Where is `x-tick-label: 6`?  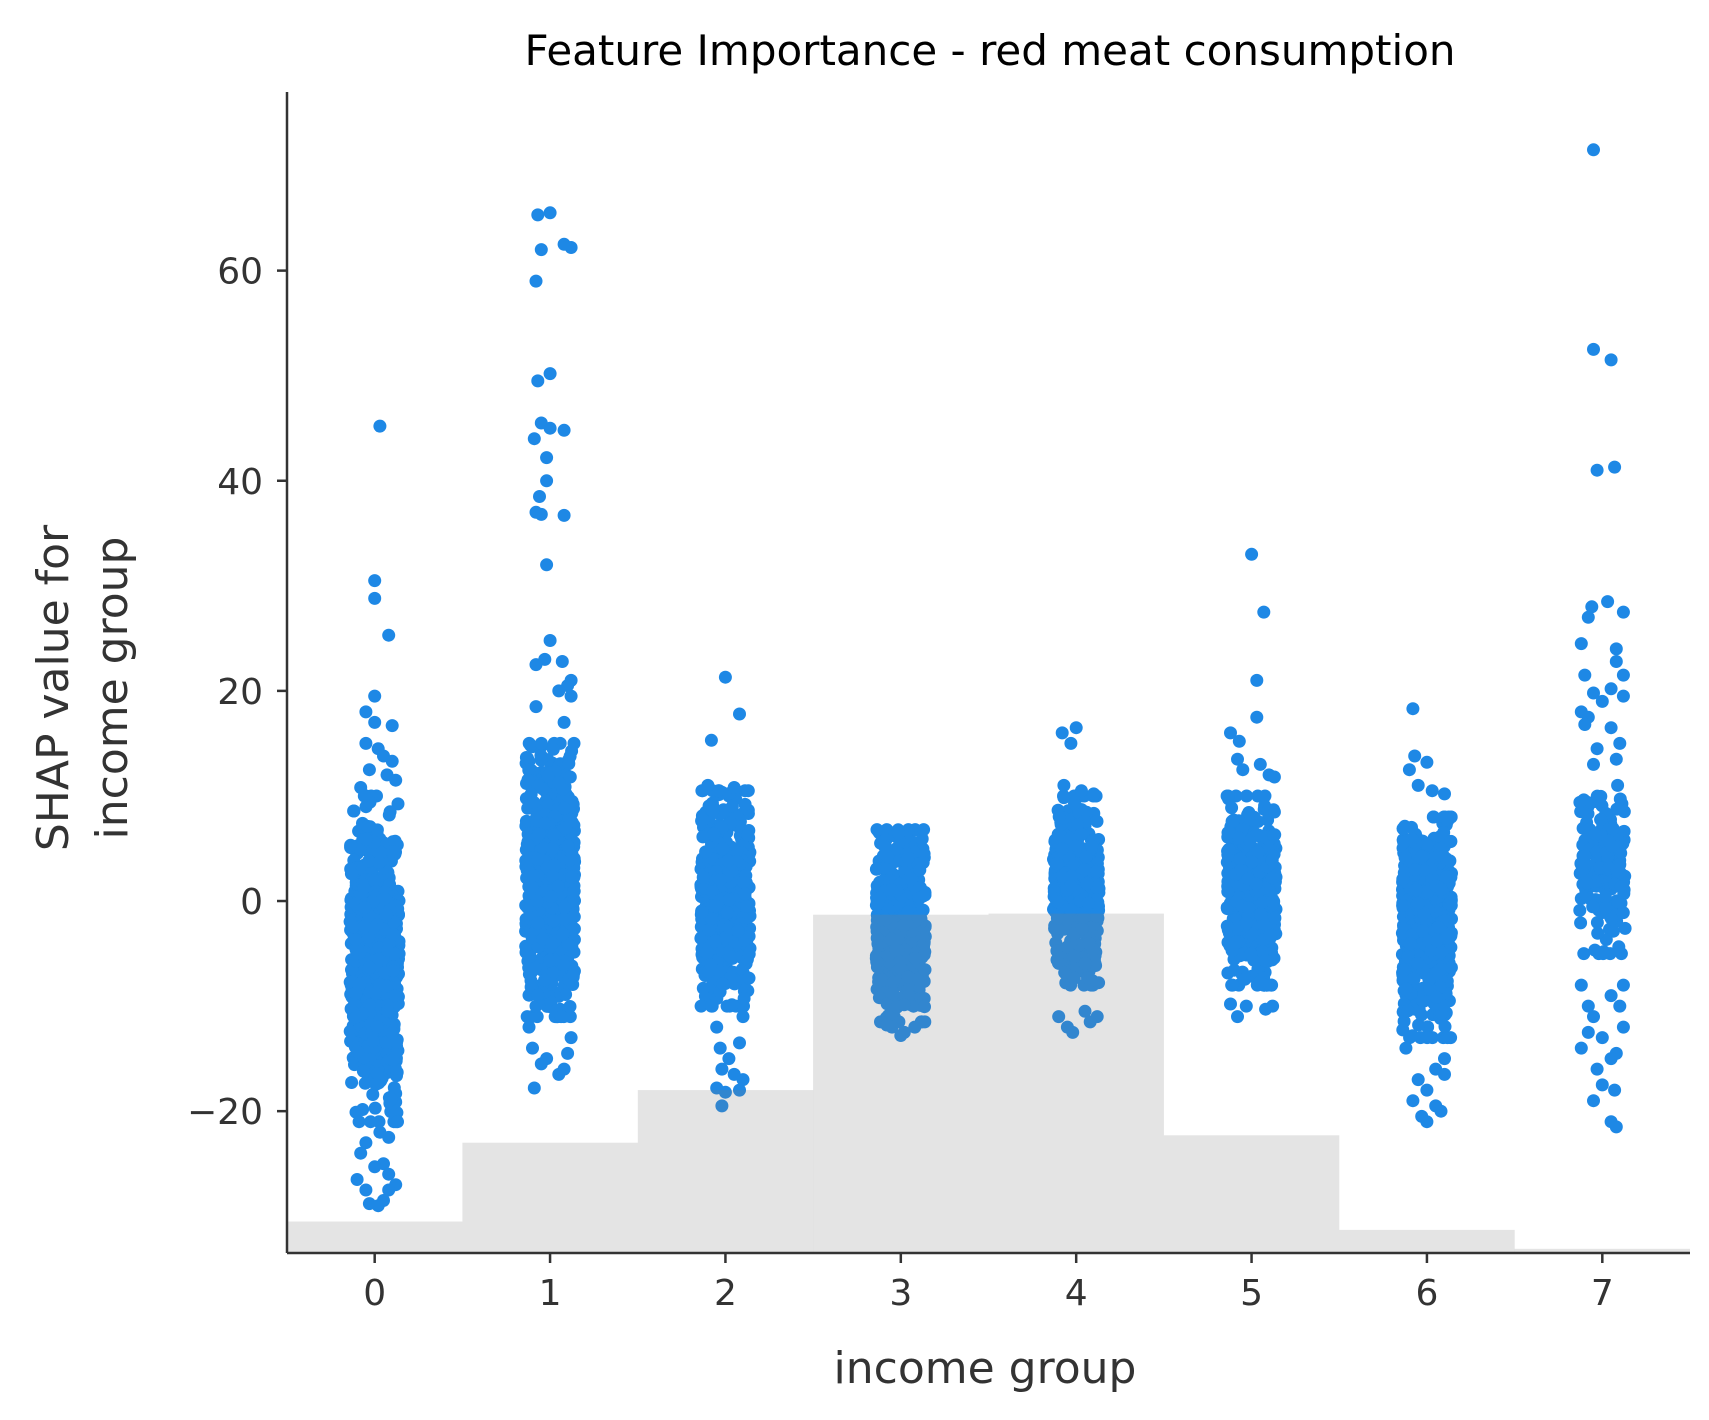 x-tick-label: 6 is located at coordinates (1426, 1293).